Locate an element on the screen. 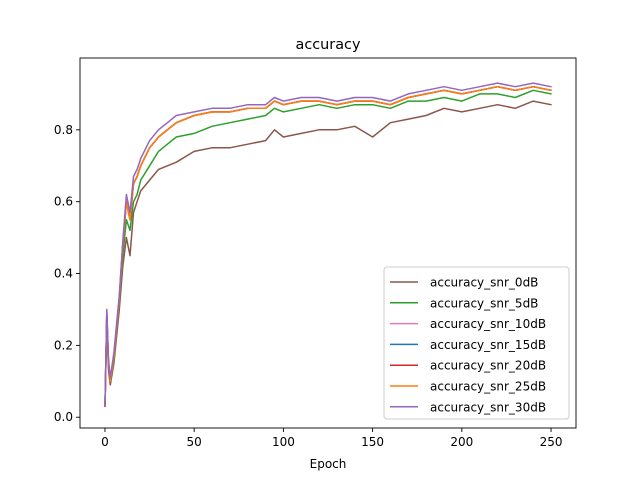 This screenshot has width=640, height=484. legend-label-7: accuracy_snr_30dB is located at coordinates (488, 407).